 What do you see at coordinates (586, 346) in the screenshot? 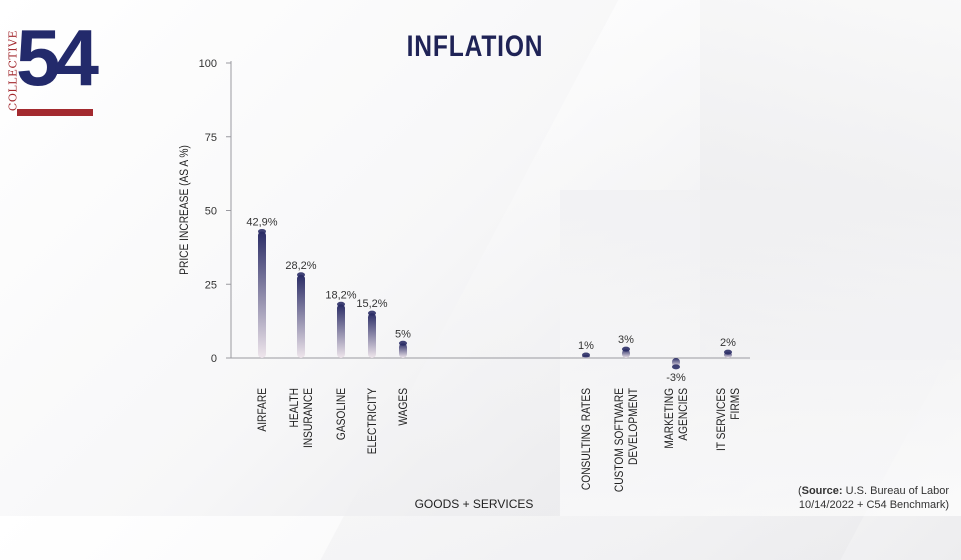
I see `data-label: 1%` at bounding box center [586, 346].